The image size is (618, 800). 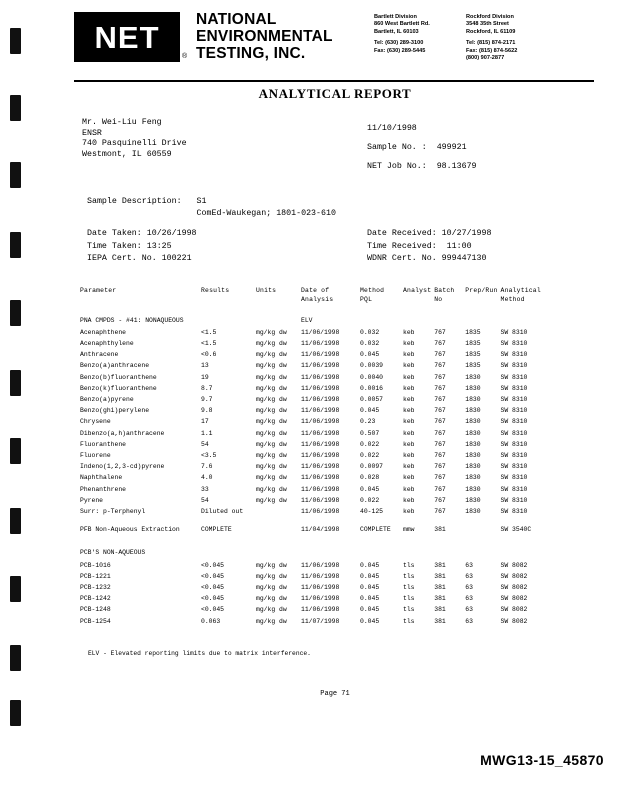 What do you see at coordinates (122, 433) in the screenshot?
I see `cell-parameter: Dibenzo(a,h)anthracene` at bounding box center [122, 433].